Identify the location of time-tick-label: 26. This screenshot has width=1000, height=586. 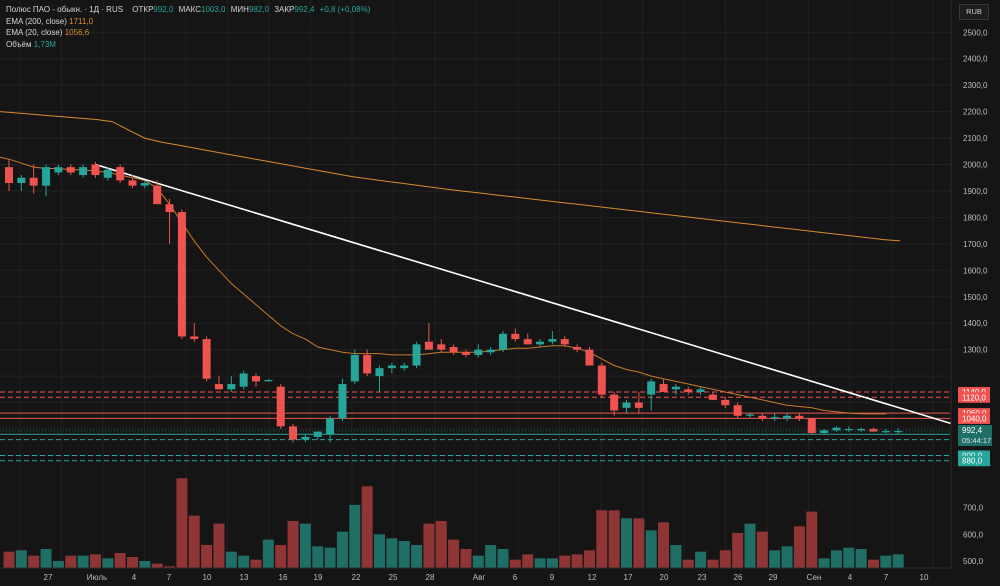
(738, 577).